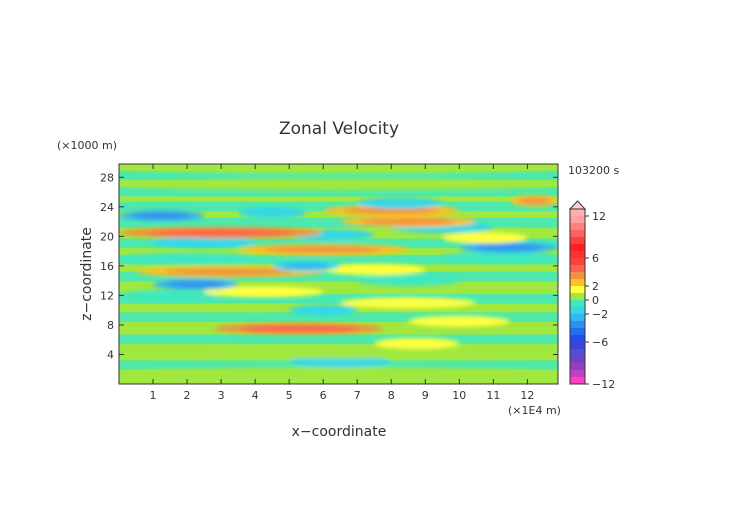 This screenshot has width=752, height=532. I want to click on x-tick-label: 1, so click(153, 395).